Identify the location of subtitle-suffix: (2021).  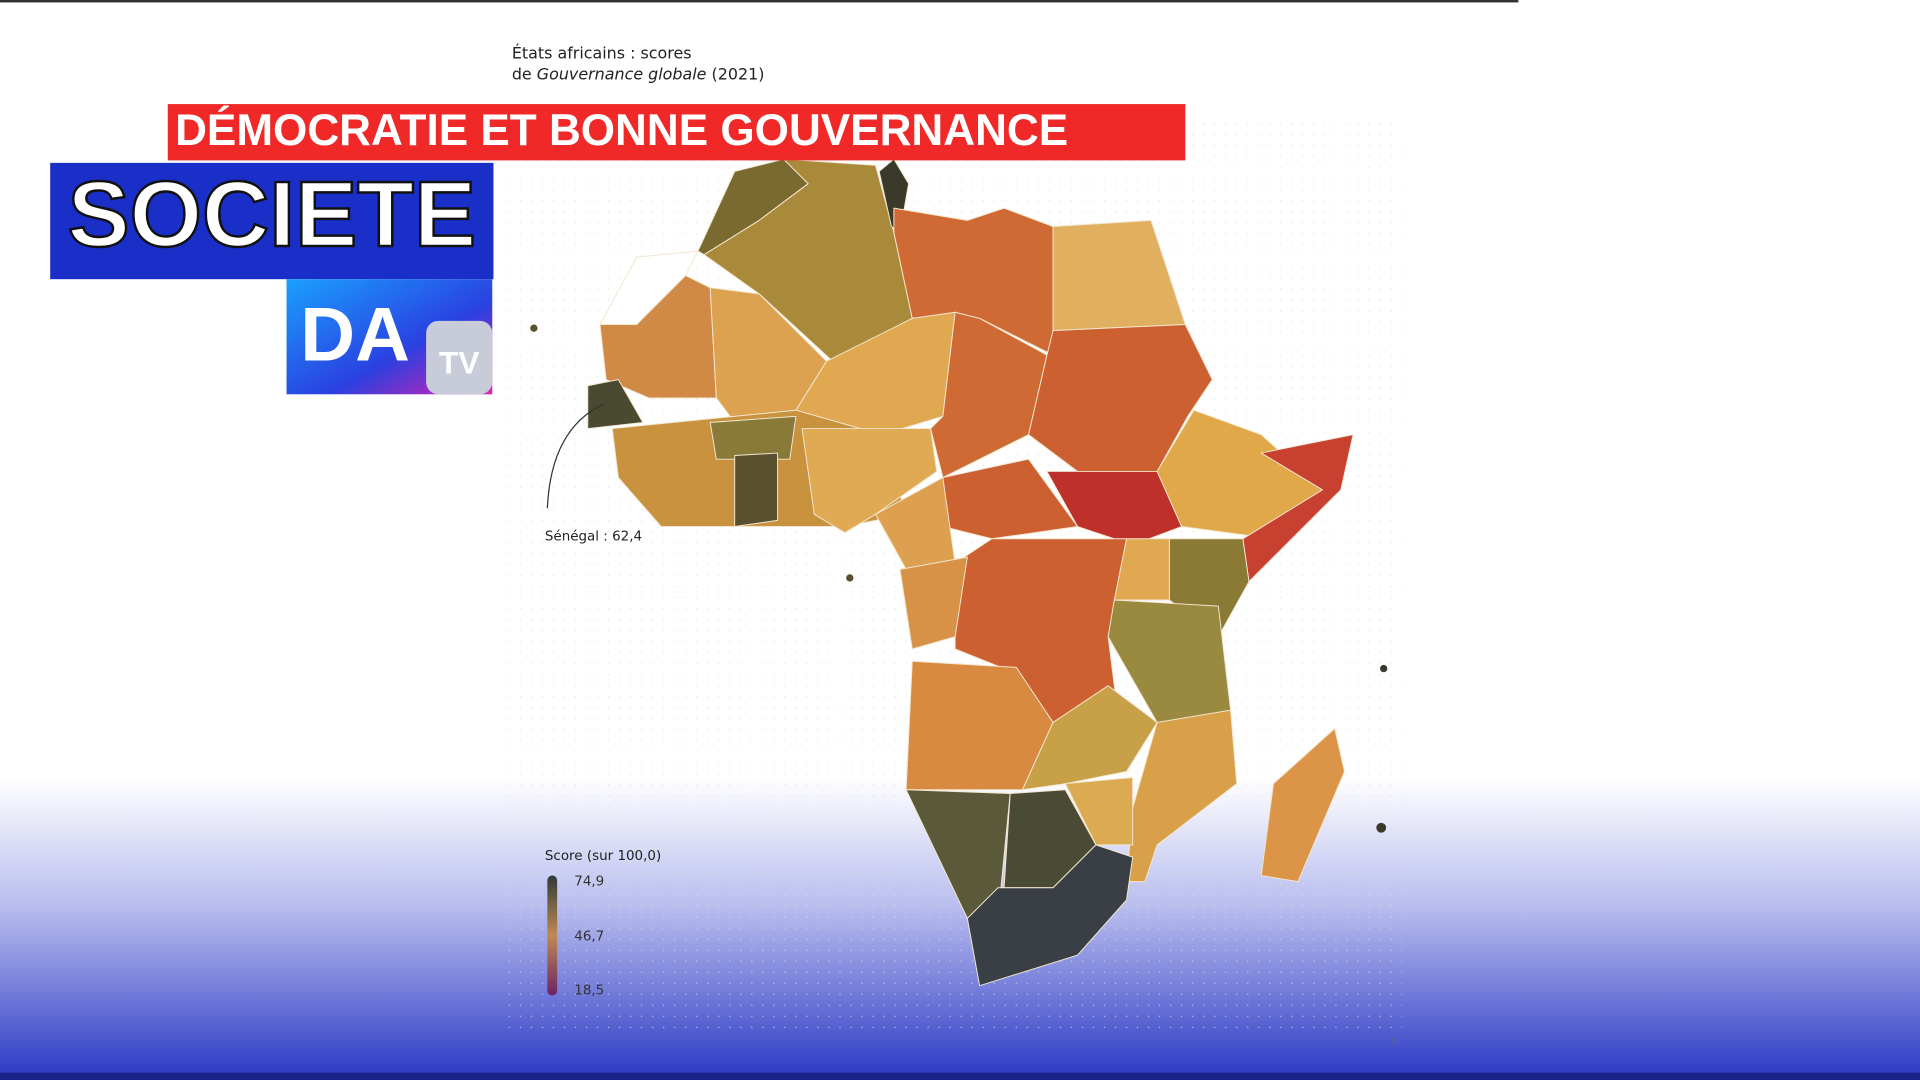
(735, 73).